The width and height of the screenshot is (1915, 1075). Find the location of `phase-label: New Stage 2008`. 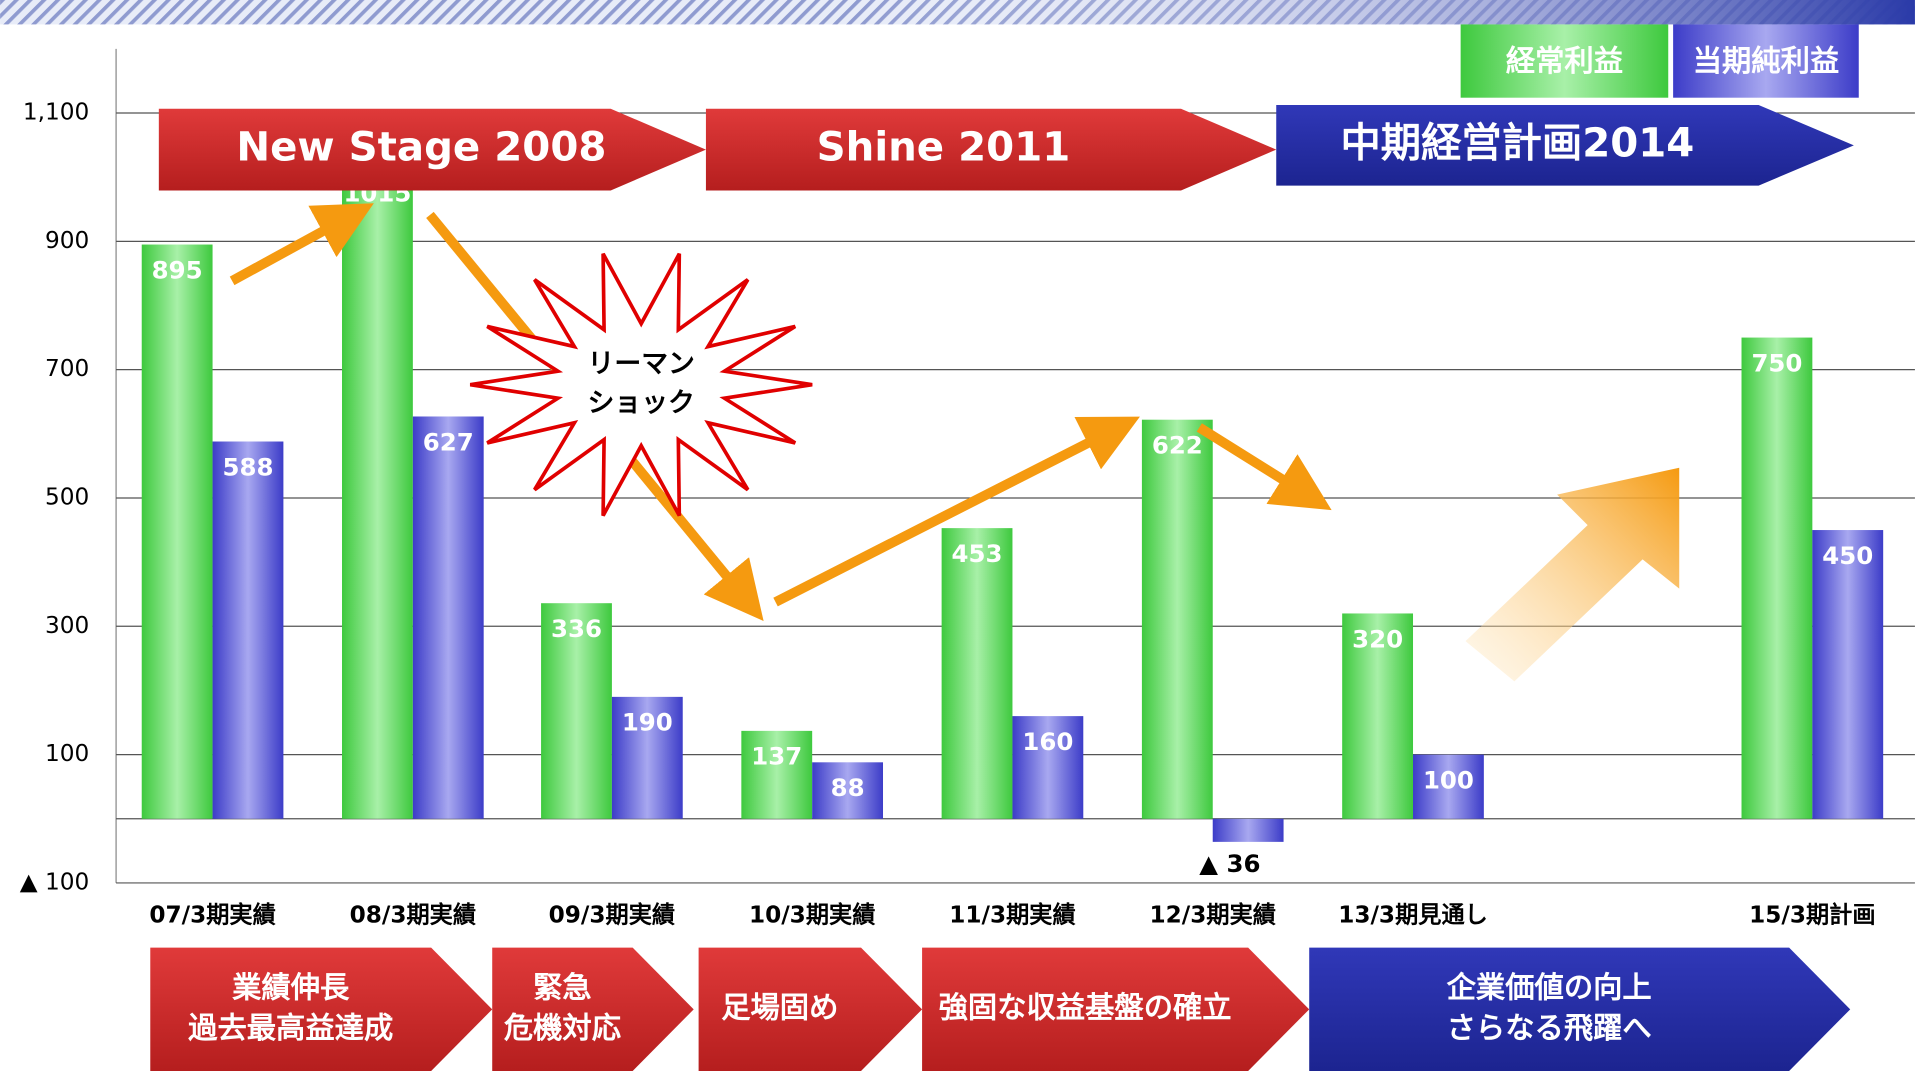

phase-label: New Stage 2008 is located at coordinates (421, 147).